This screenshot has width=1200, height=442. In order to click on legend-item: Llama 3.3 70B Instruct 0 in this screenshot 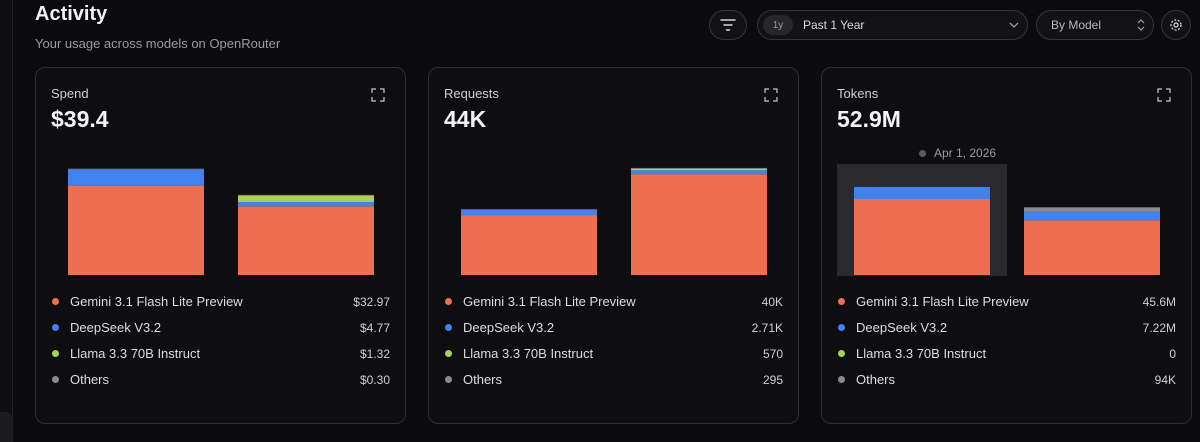, I will do `click(1007, 359)`.